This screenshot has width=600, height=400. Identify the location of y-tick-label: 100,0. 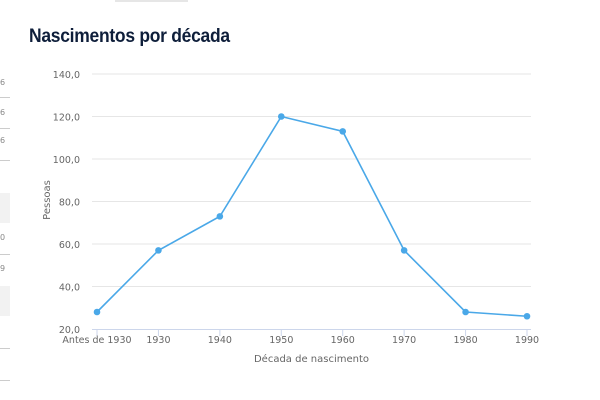
(66, 160).